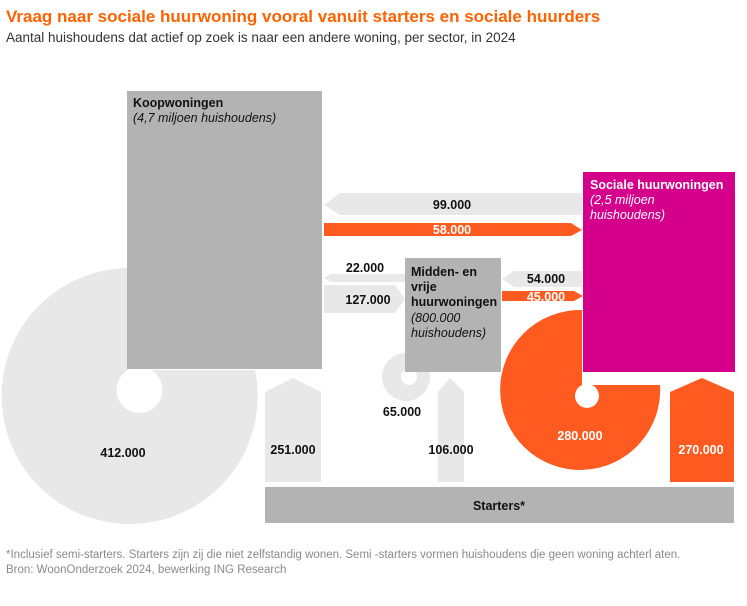  I want to click on arrow-koop-to-sociaal, so click(453, 229).